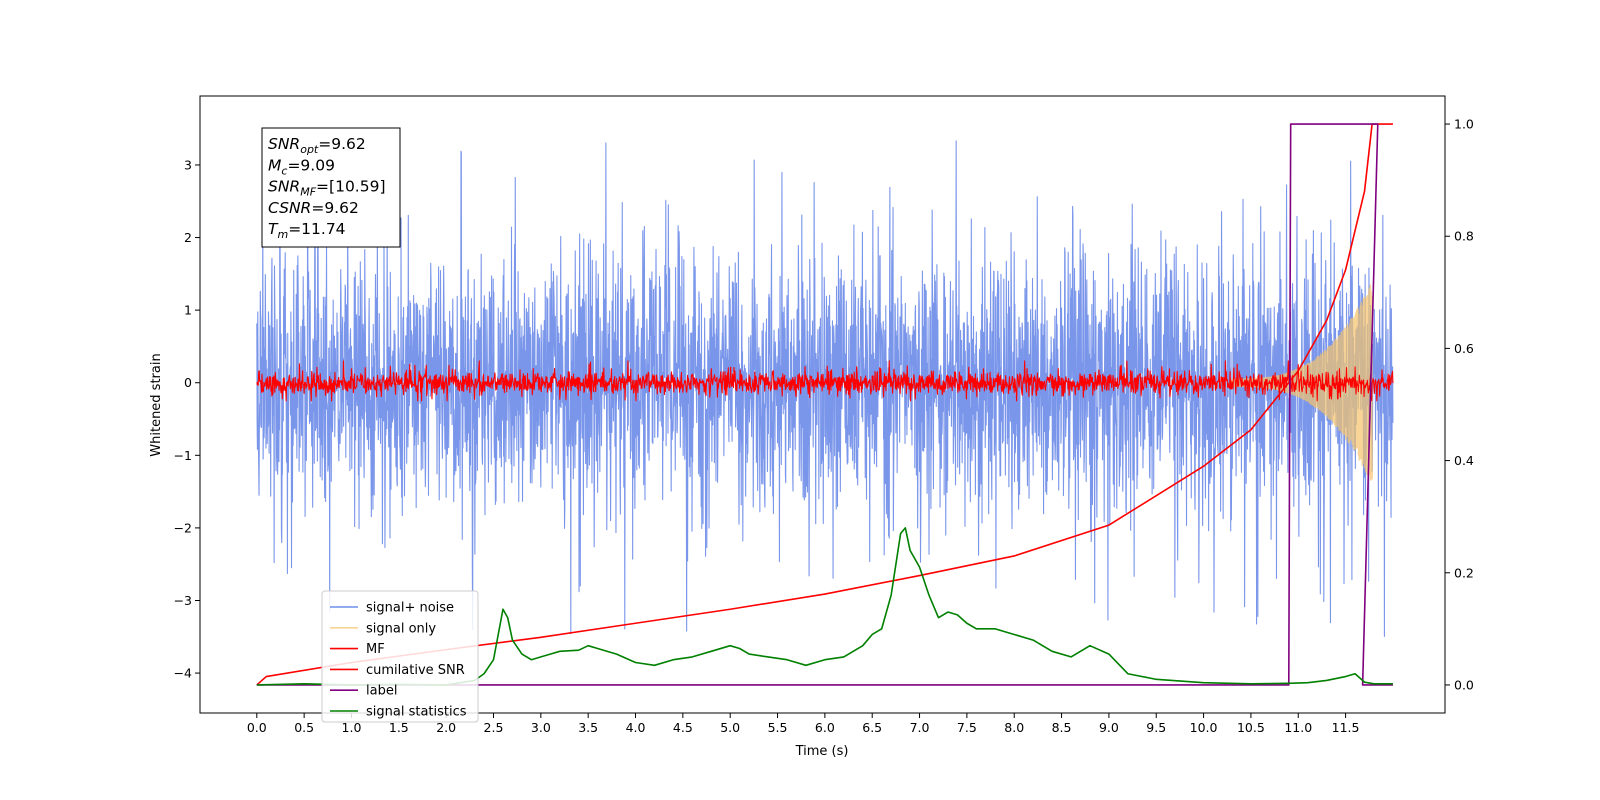 Image resolution: width=1600 pixels, height=800 pixels. I want to click on x-tick-label: 4.5, so click(683, 727).